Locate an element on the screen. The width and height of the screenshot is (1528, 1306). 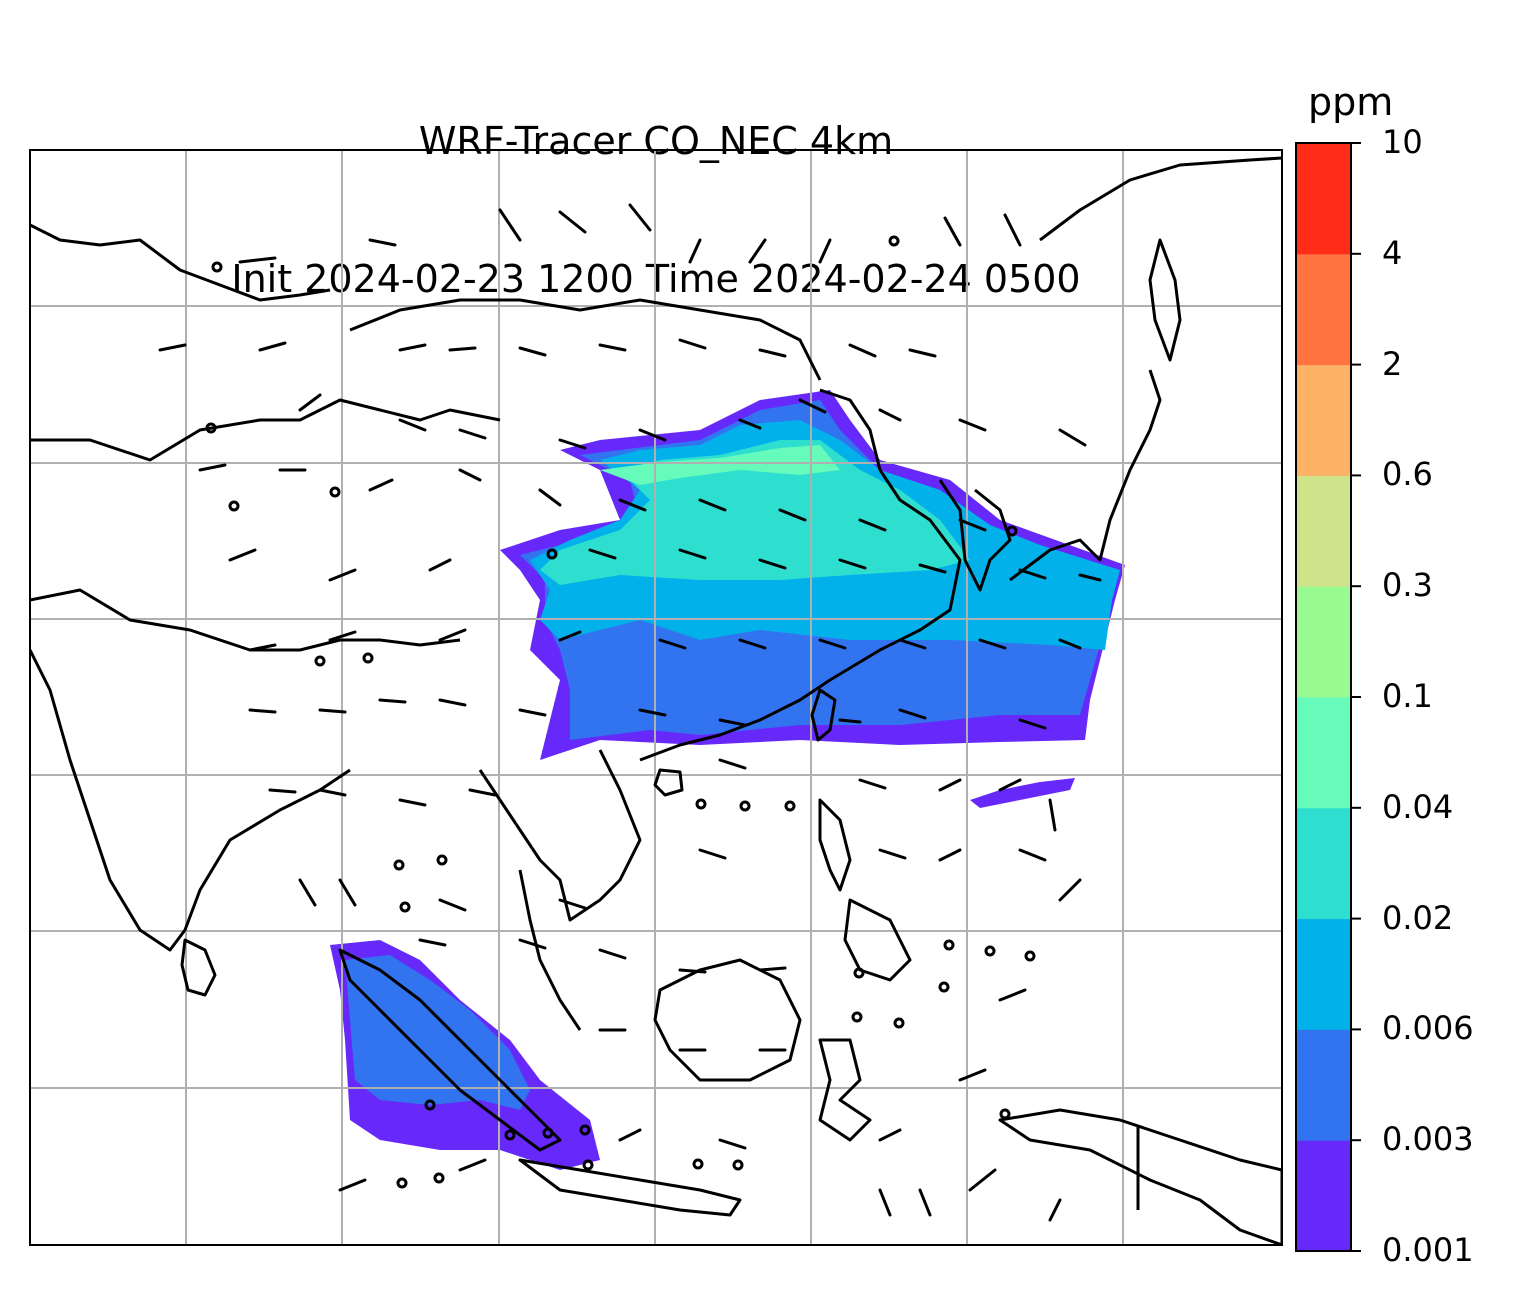
central-asia-border is located at coordinates (265, 430).